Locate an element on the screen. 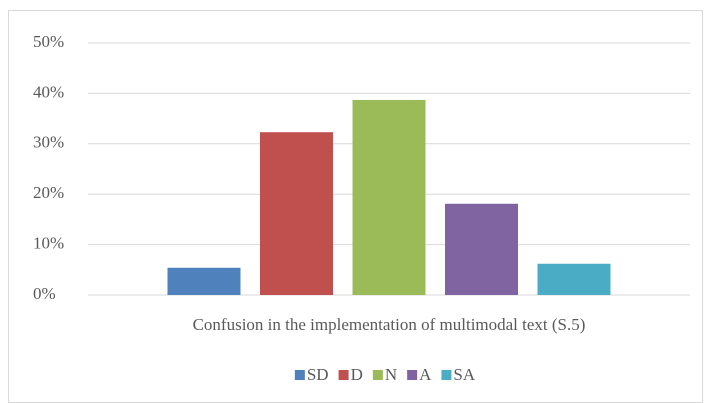 This screenshot has height=403, width=711. legend-label: SA is located at coordinates (464, 374).